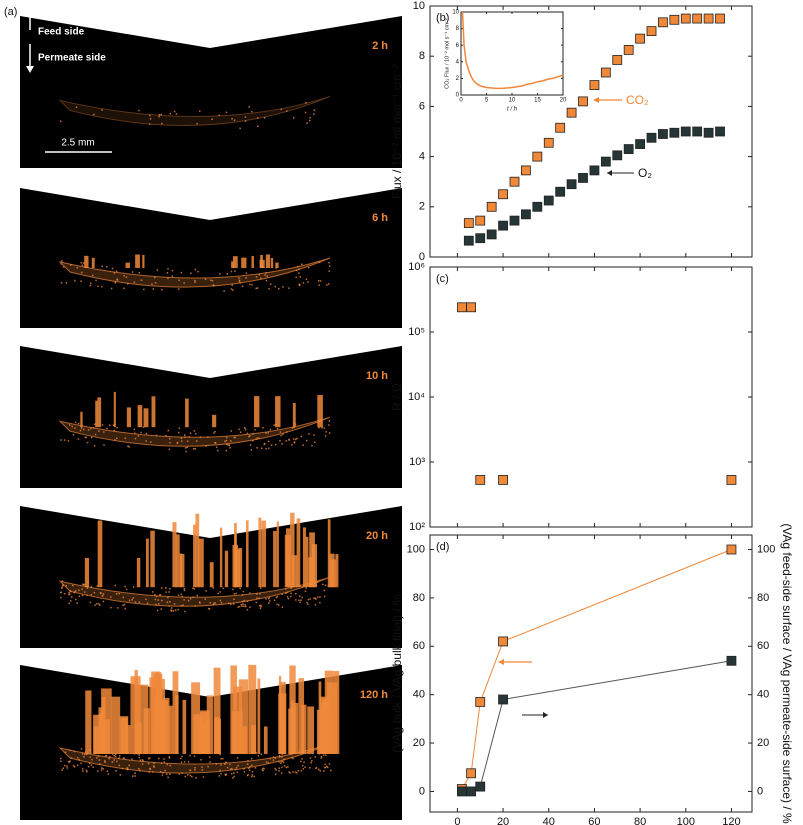 This screenshot has height=825, width=803. I want to click on x-tick-label: 100, so click(686, 820).